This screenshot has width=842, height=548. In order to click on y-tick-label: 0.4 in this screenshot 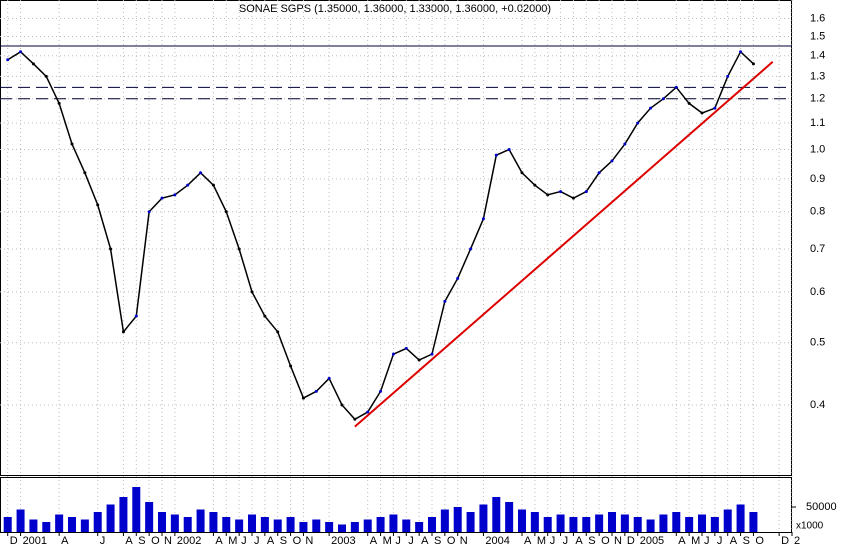, I will do `click(817, 405)`.